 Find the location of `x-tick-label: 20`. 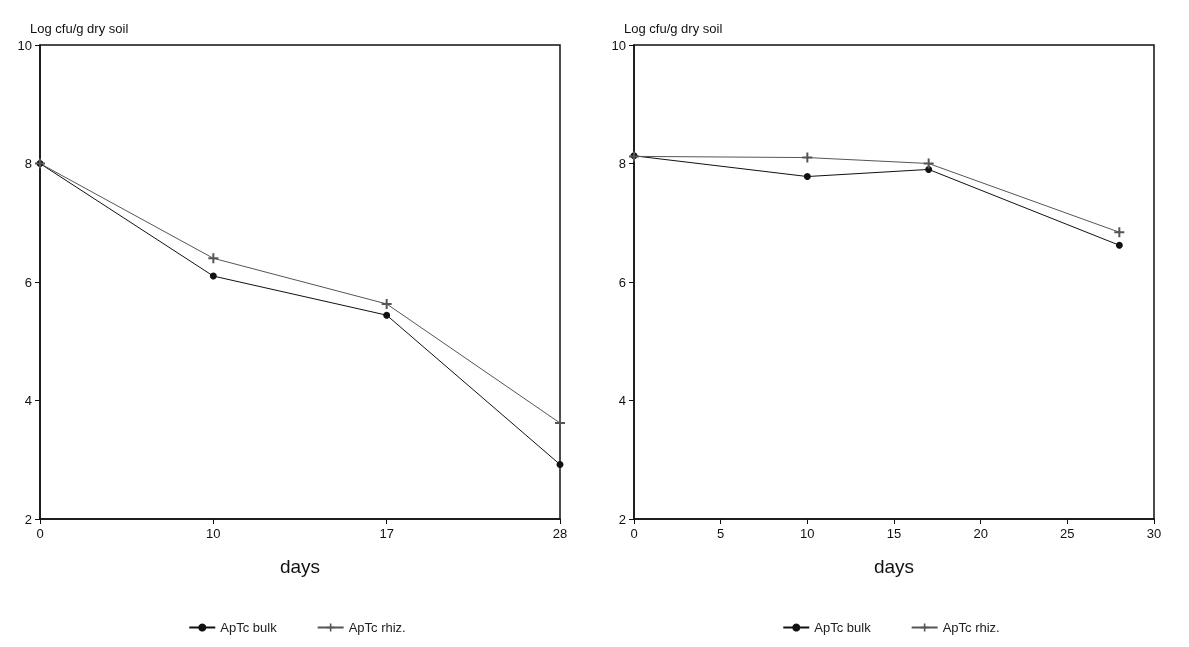

x-tick-label: 20 is located at coordinates (980, 533).